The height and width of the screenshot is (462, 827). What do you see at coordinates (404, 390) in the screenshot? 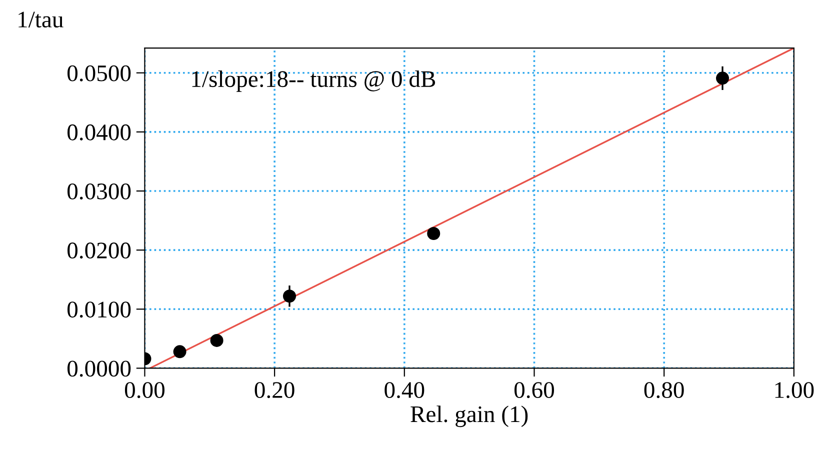
I see `x-tick-label: 0.40` at bounding box center [404, 390].